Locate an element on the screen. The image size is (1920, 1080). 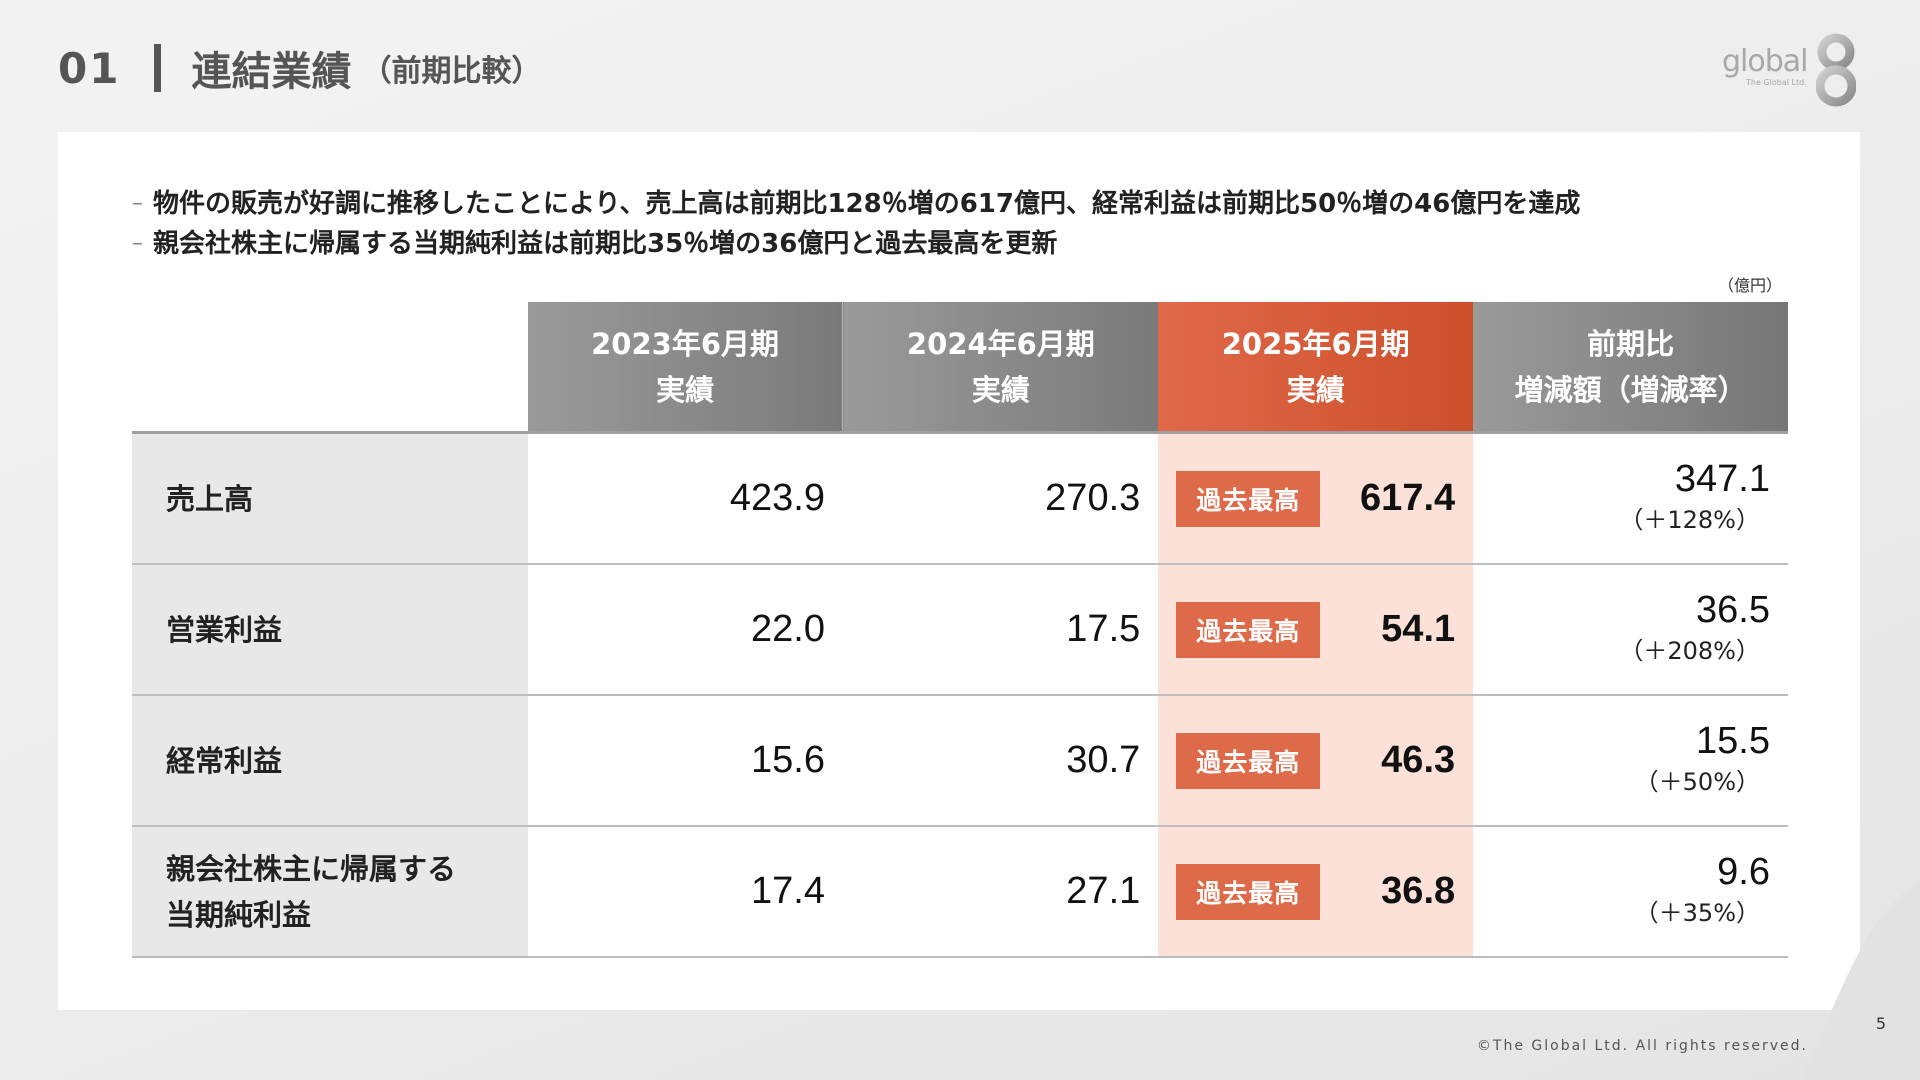
section-number: 01 is located at coordinates (89, 68).